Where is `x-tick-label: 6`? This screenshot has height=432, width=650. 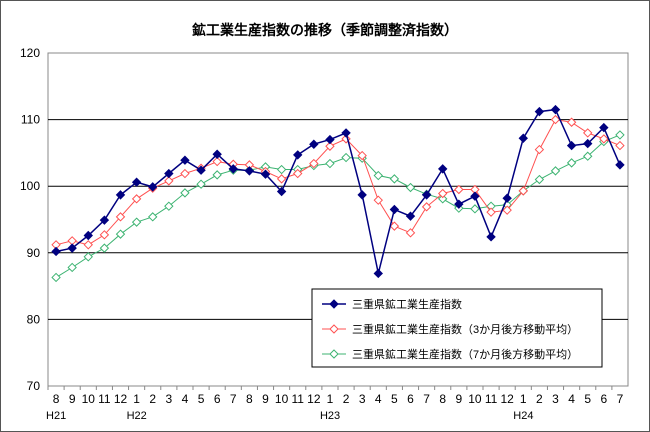 x-tick-label: 6 is located at coordinates (603, 399).